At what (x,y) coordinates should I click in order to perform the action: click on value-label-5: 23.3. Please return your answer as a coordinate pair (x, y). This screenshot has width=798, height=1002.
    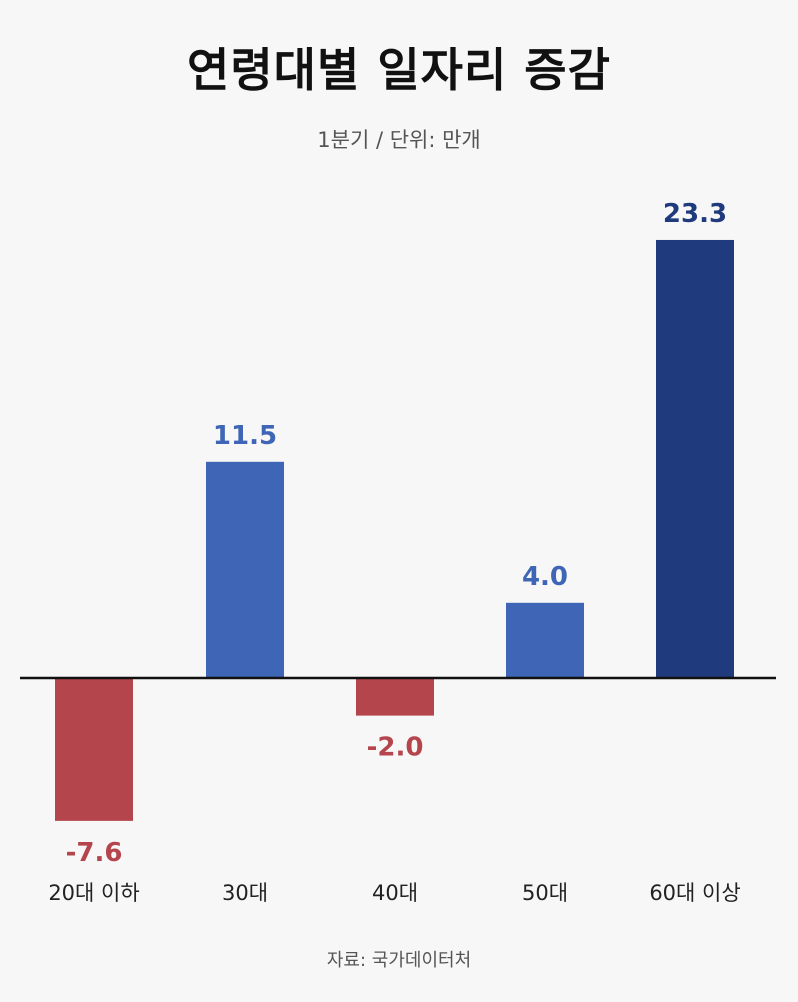
    Looking at the image, I should click on (695, 214).